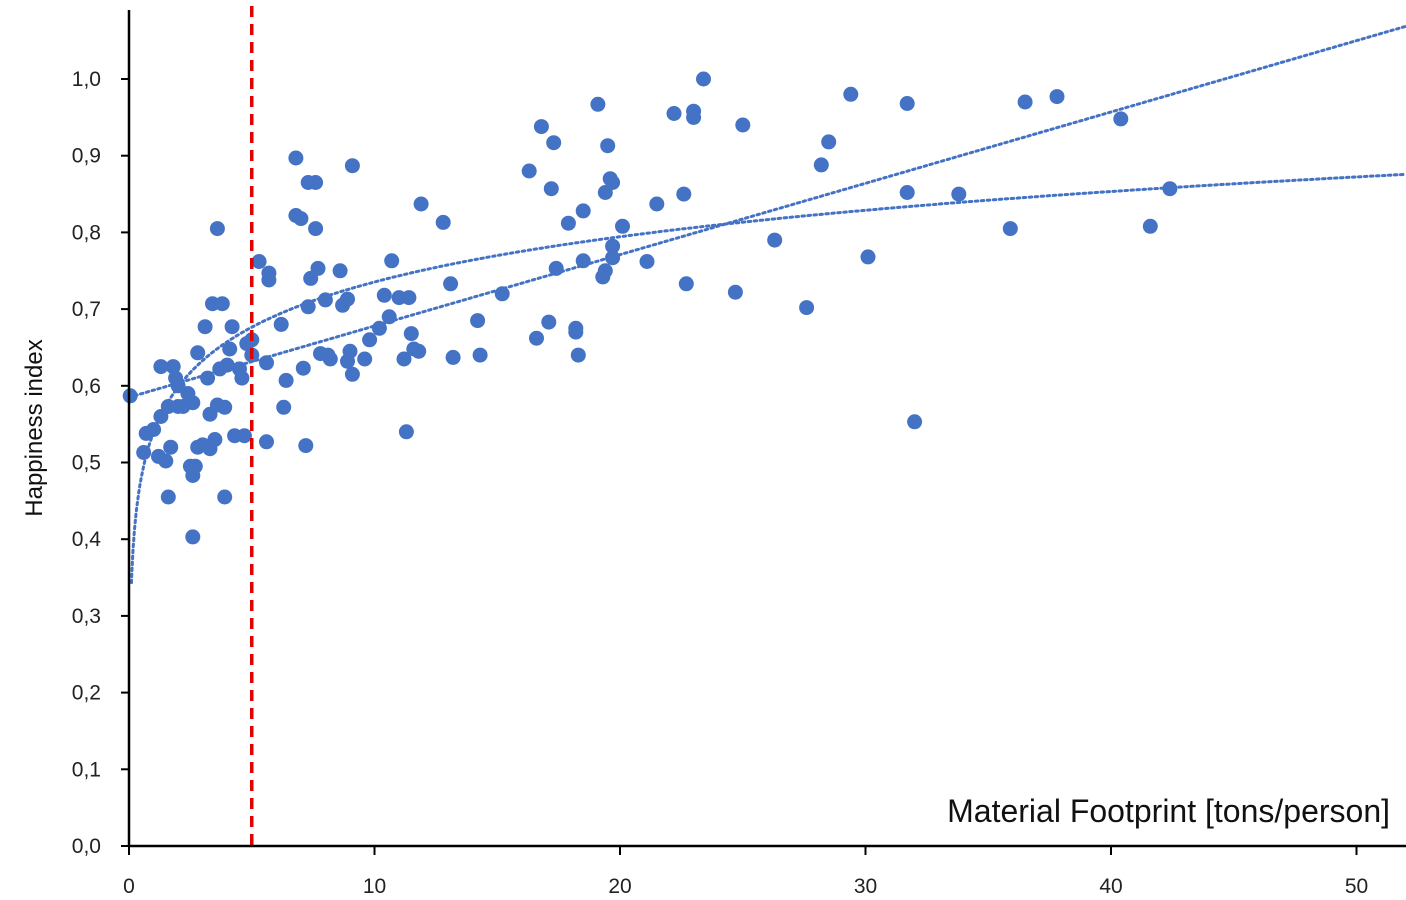 This screenshot has height=900, width=1406. I want to click on y-tick-label: 0,3, so click(86, 616).